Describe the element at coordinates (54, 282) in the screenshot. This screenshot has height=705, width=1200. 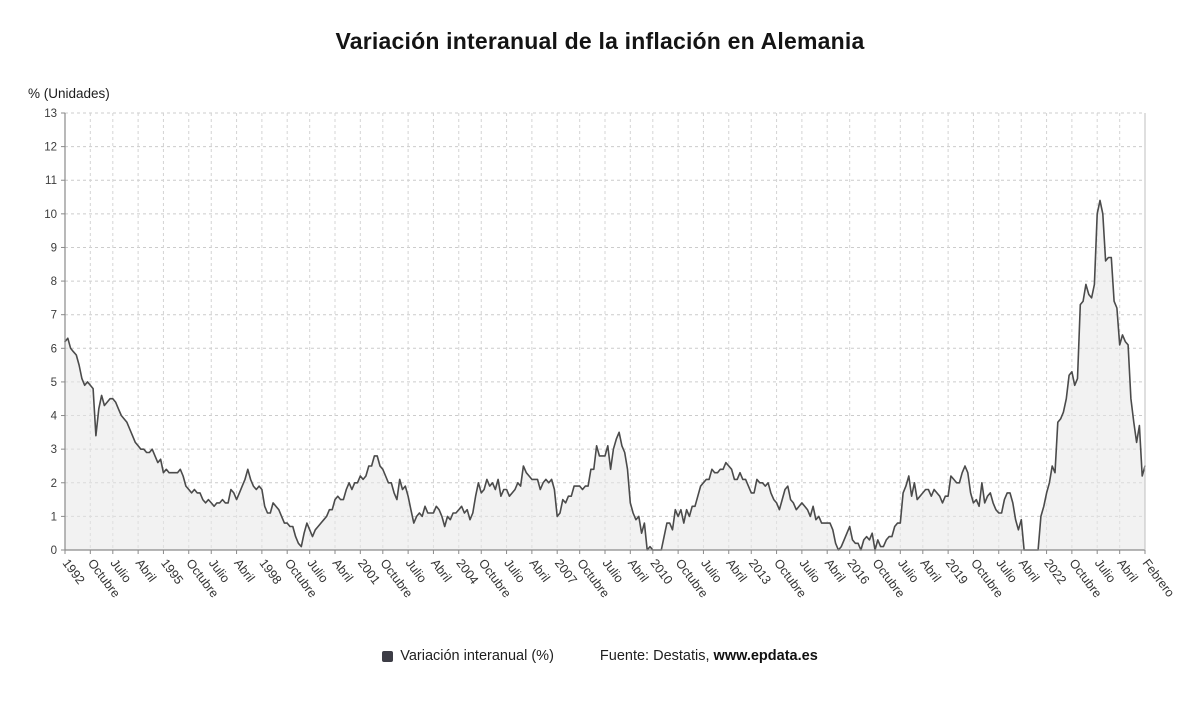
I see `svg-text: 8` at that location.